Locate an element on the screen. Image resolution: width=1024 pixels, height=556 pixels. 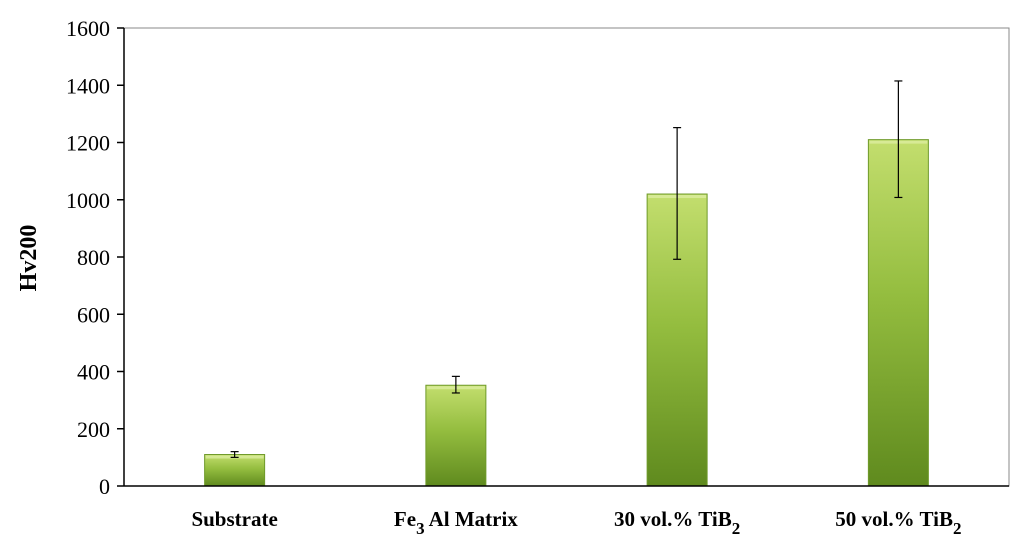
x-category-label: Substrate is located at coordinates (234, 519).